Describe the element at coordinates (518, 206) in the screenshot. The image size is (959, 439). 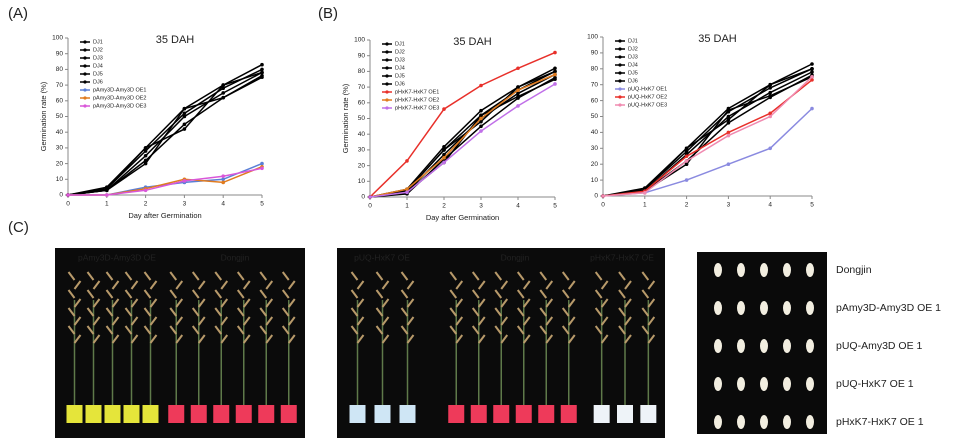
I see `x-tick-label: 4` at that location.